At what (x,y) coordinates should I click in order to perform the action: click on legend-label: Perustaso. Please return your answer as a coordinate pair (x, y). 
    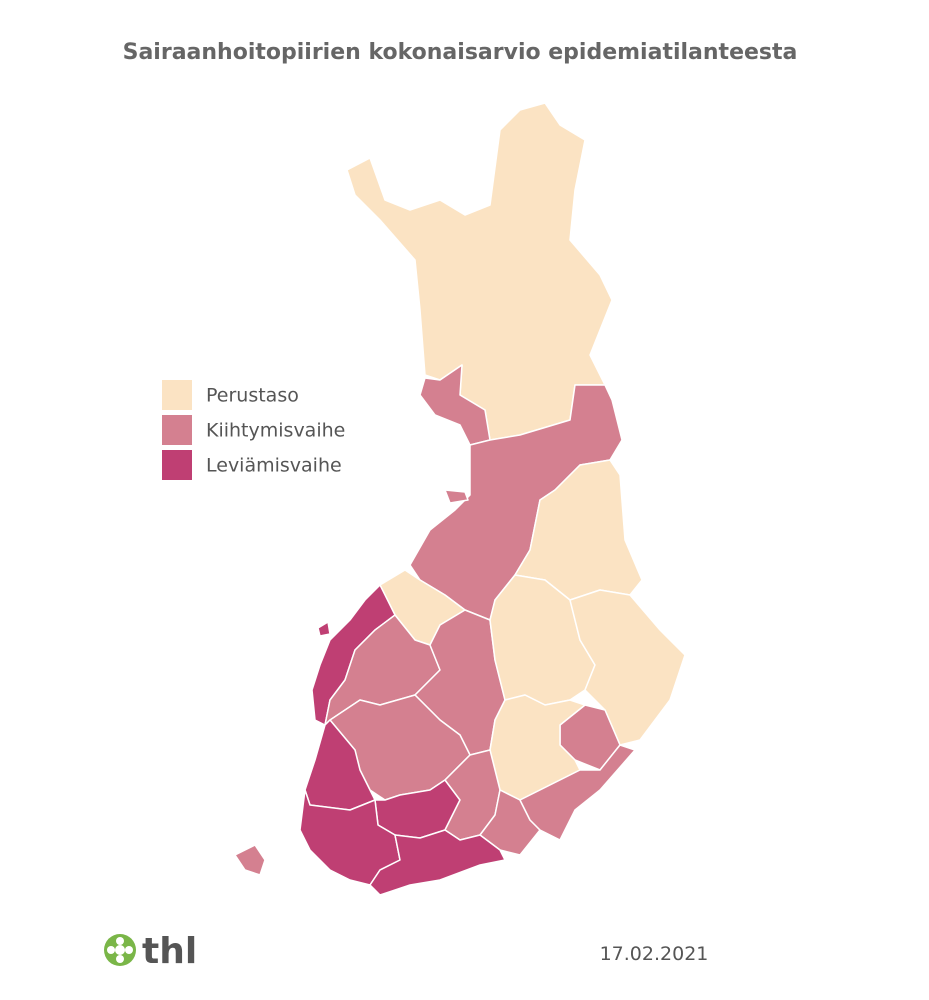
    Looking at the image, I should click on (252, 396).